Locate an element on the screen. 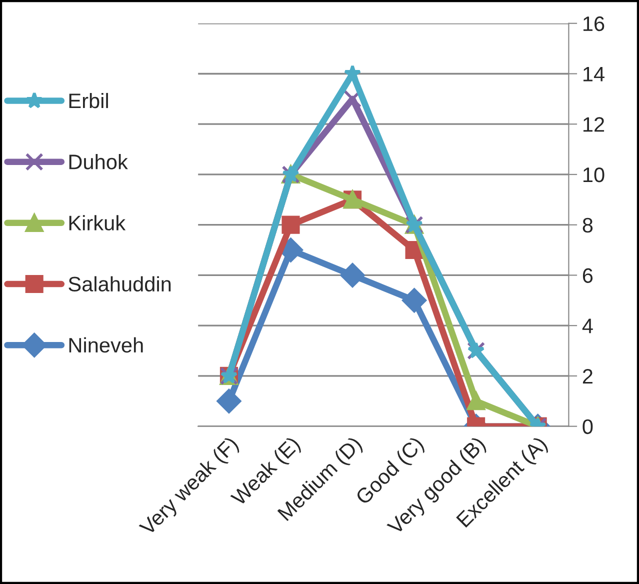 The image size is (639, 584). y-tick-label: 8 is located at coordinates (587, 225).